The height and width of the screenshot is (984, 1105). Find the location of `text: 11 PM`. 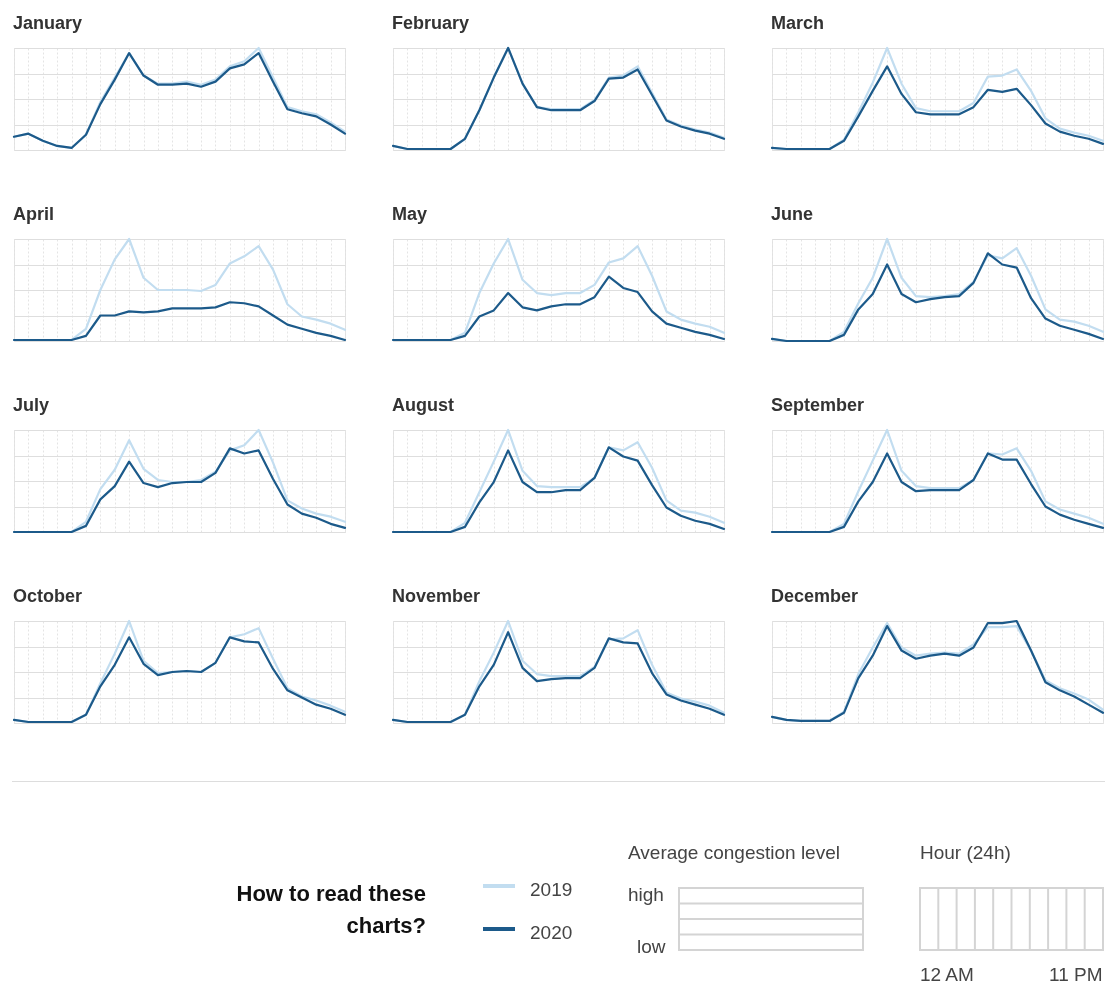

text: 11 PM is located at coordinates (1076, 974).